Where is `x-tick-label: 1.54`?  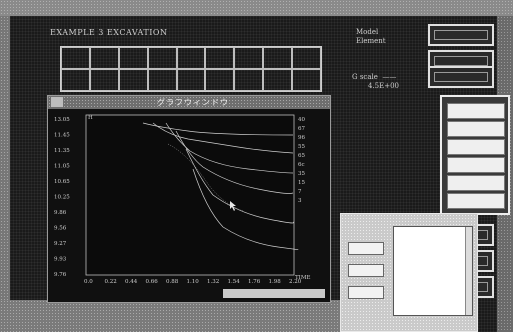 x-tick-label: 1.54 is located at coordinates (234, 282).